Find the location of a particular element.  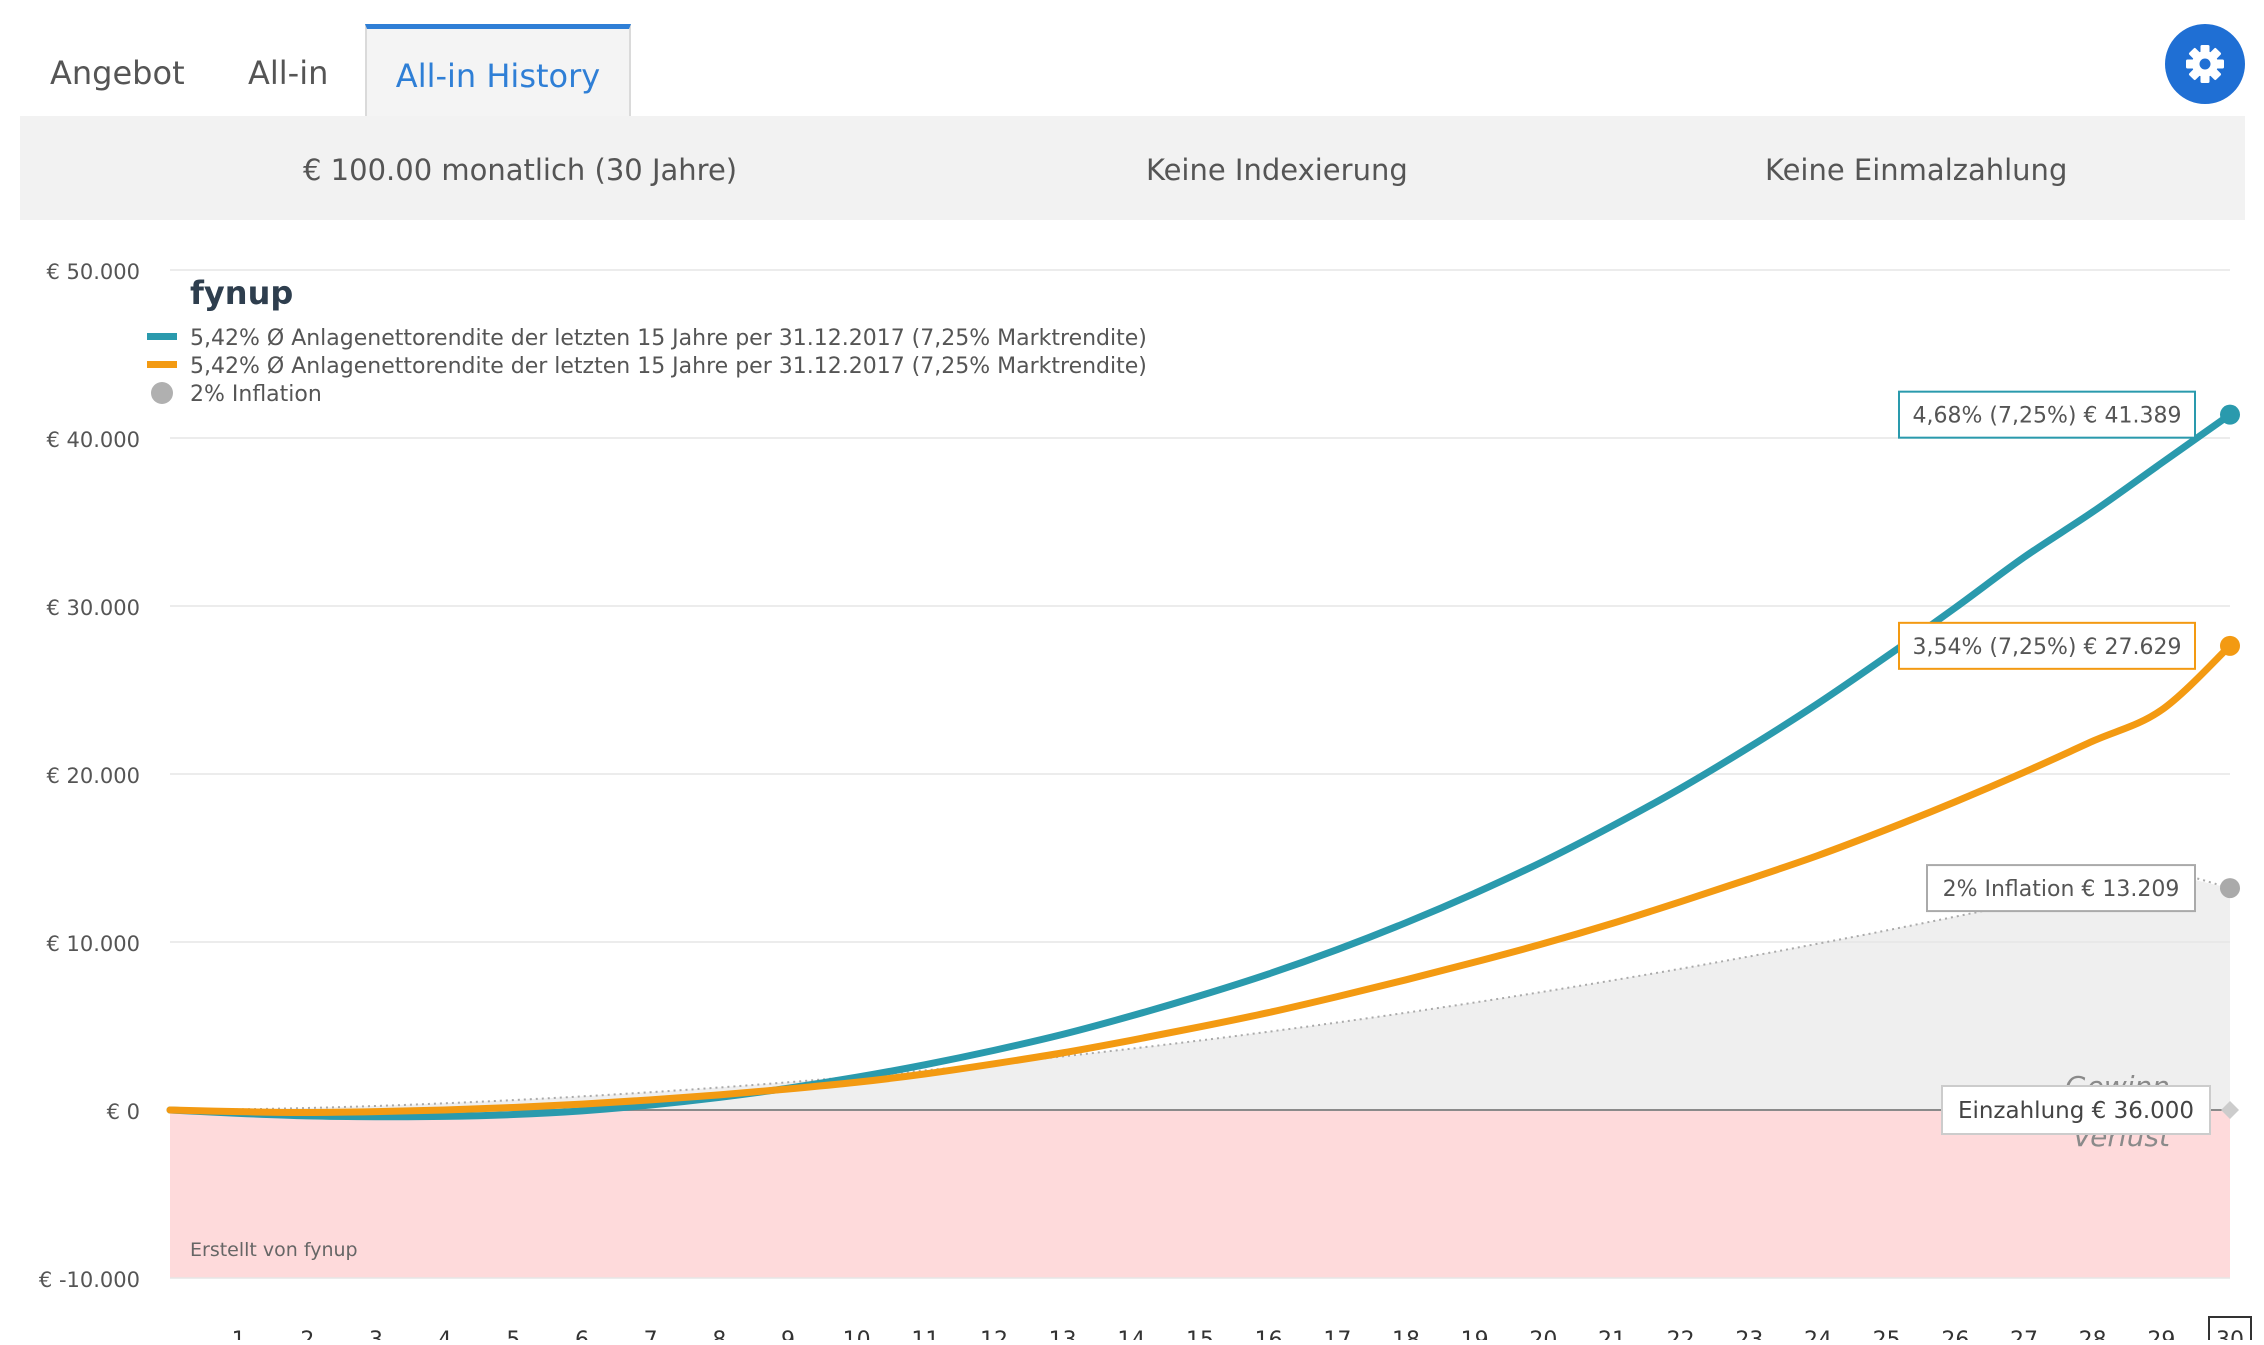

tab-all-in-history: All-in History is located at coordinates (498, 71).